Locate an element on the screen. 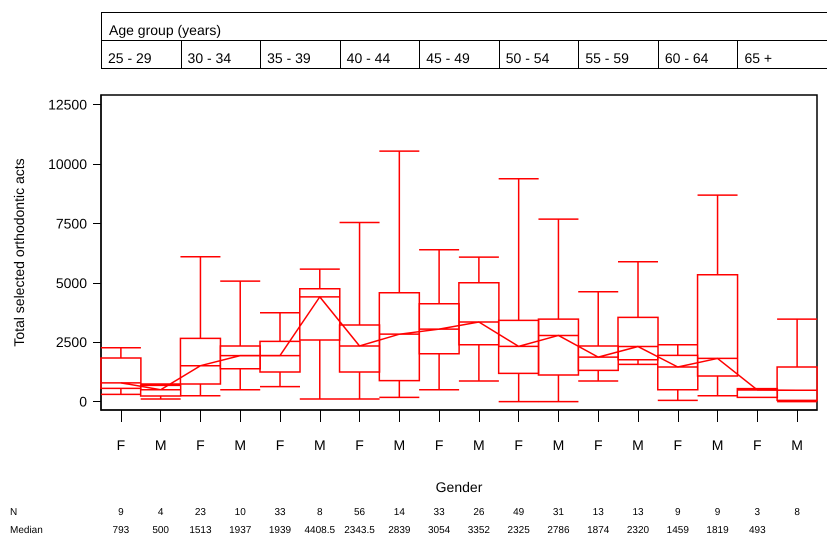 Image resolution: width=827 pixels, height=537 pixels. text: 3 is located at coordinates (757, 512).